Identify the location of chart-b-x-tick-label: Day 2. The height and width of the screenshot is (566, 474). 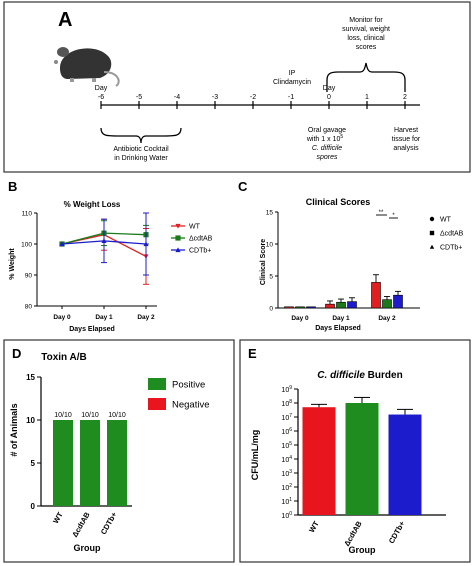
(146, 317).